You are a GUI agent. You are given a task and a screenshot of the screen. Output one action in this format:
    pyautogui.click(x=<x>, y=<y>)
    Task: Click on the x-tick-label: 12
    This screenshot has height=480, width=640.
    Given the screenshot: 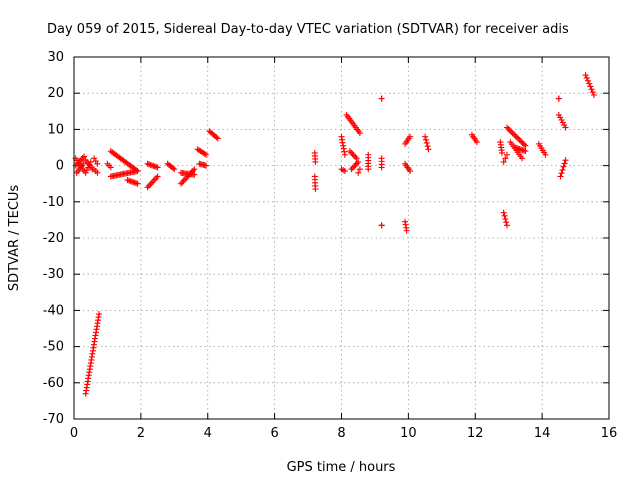 What is the action you would take?
    pyautogui.click(x=475, y=433)
    